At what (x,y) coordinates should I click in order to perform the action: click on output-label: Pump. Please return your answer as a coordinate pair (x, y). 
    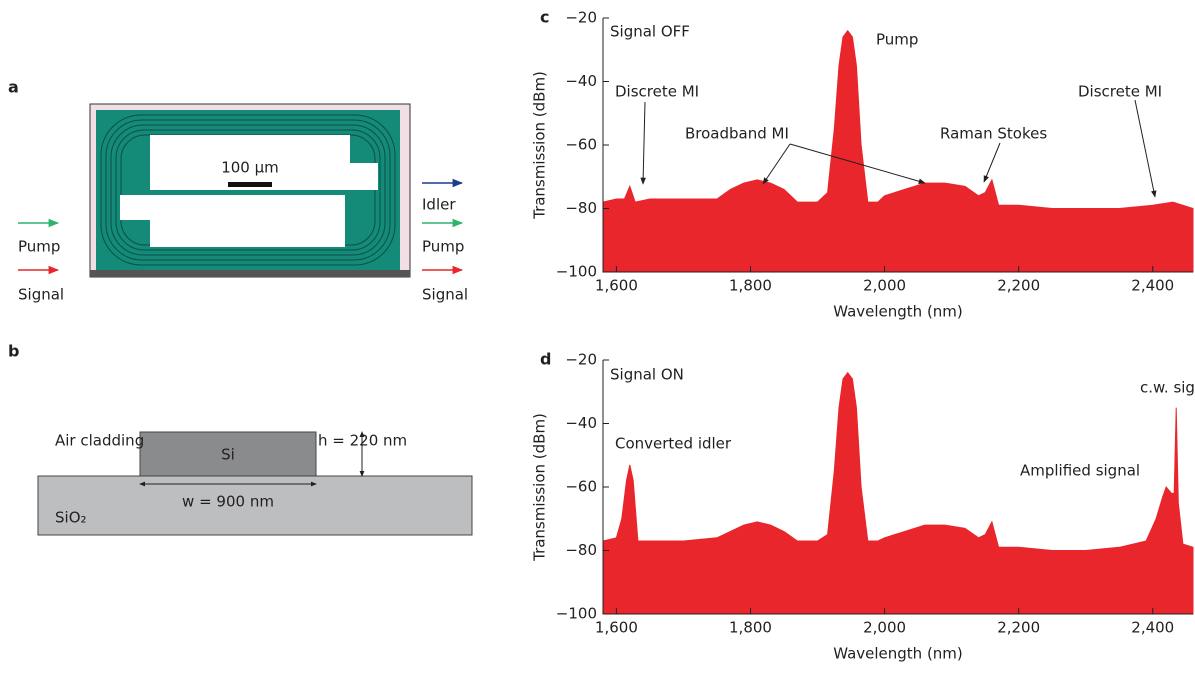
    Looking at the image, I should click on (443, 247).